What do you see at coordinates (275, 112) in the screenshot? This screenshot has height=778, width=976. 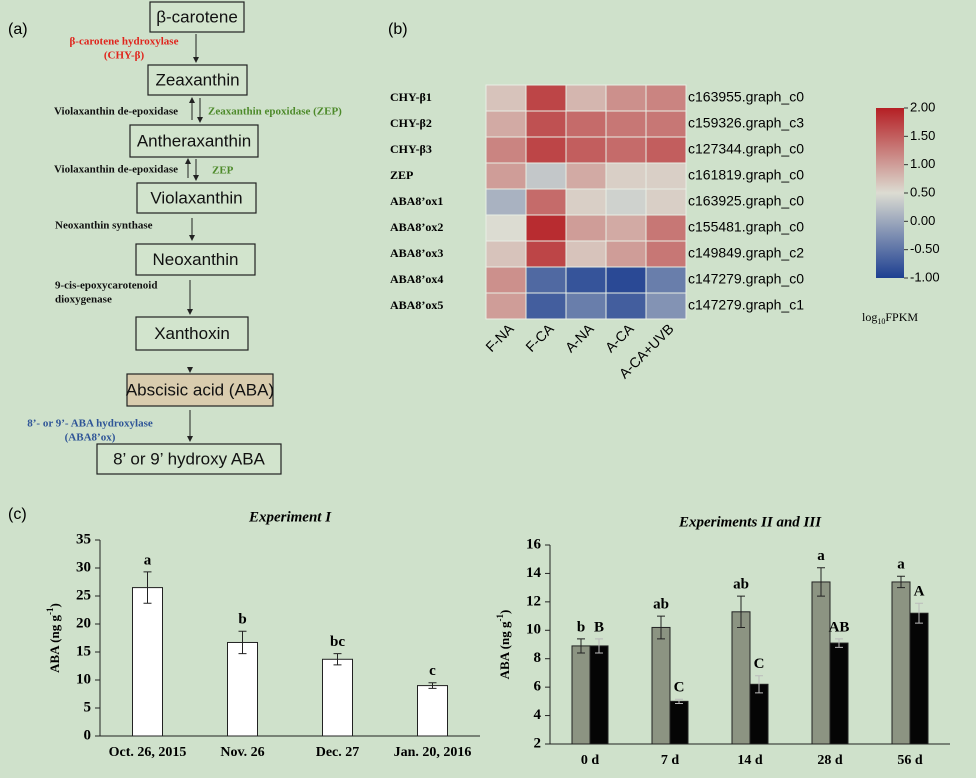 I see `enzyme-label: Zeaxanthin epoxidase (ZEP)` at bounding box center [275, 112].